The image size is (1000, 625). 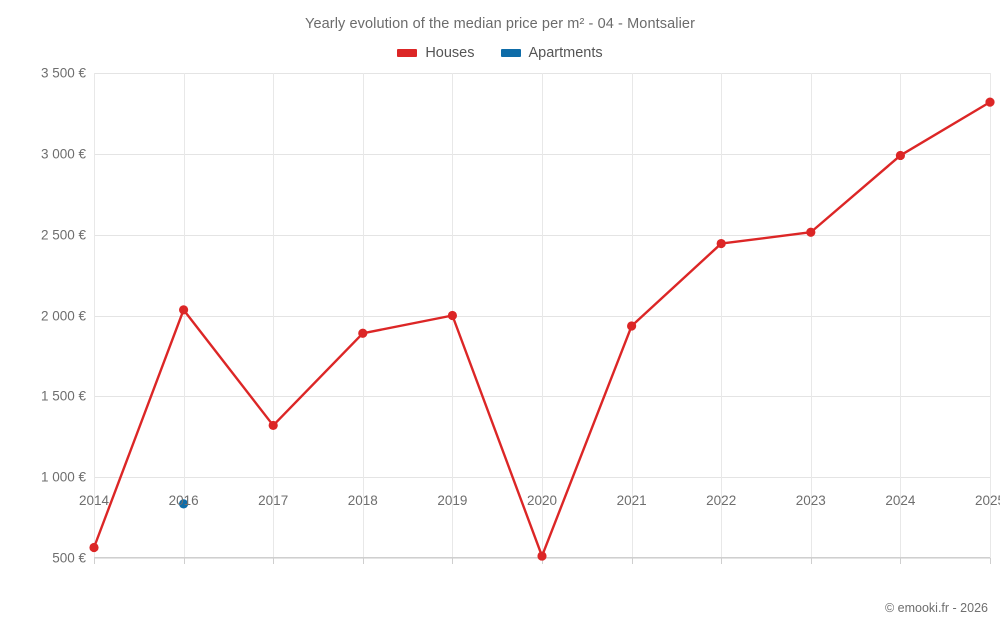 What do you see at coordinates (542, 500) in the screenshot?
I see `x-axis-tick-label: 2020` at bounding box center [542, 500].